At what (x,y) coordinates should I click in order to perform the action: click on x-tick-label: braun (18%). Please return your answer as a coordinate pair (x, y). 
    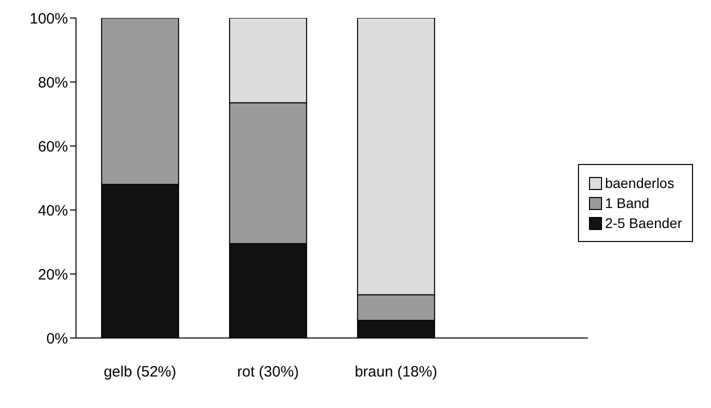
    Looking at the image, I should click on (396, 372).